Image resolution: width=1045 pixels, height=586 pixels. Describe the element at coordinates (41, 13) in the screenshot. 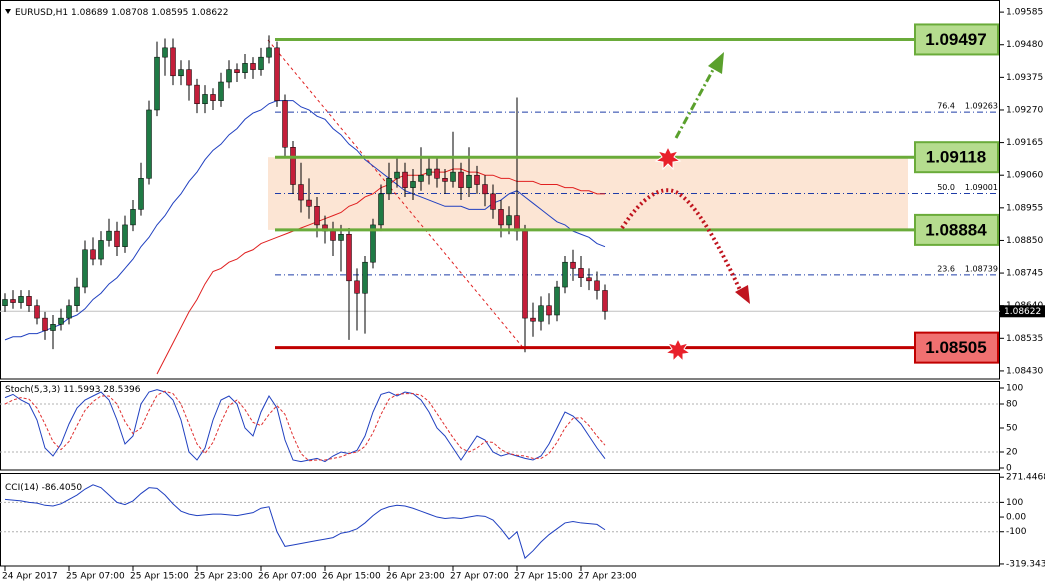

I see `symbol: EURUSD,H1` at that location.